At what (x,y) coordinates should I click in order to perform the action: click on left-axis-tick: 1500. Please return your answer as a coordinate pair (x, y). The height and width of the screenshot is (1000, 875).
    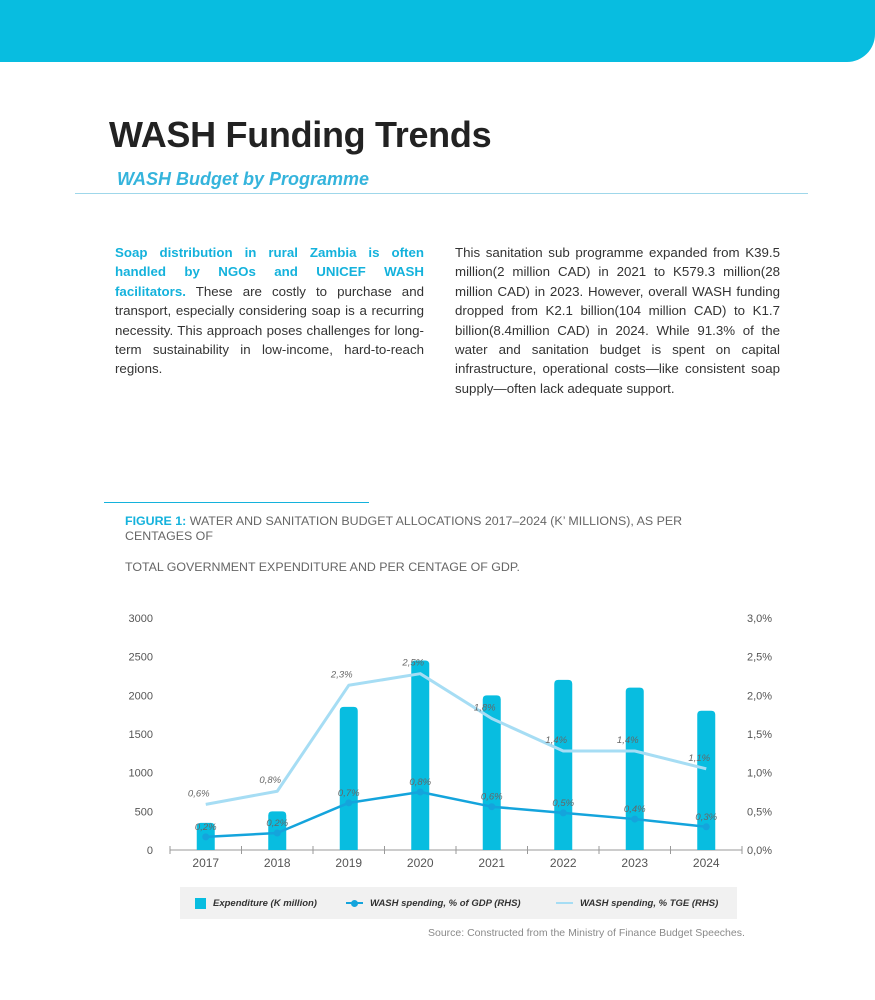
    Looking at the image, I should click on (141, 735).